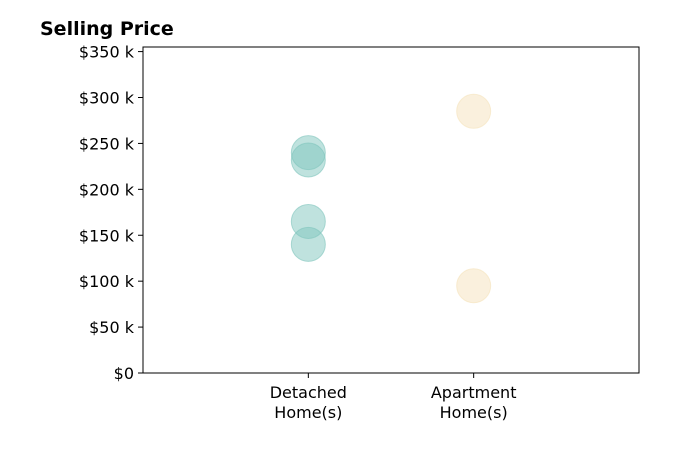  Describe the element at coordinates (107, 281) in the screenshot. I see `y-tick-label: $100 k` at that location.